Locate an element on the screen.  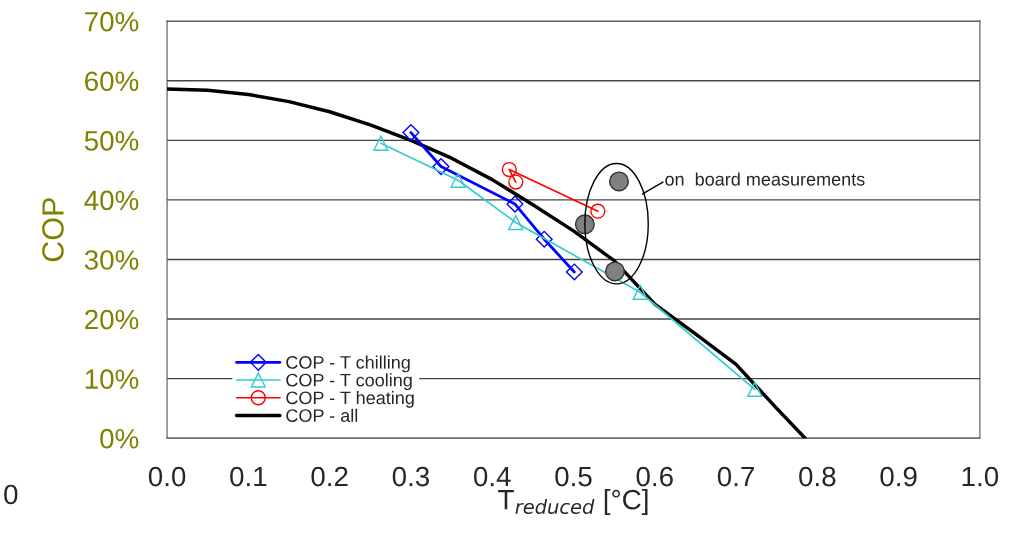
x-tick-label: 0.6 is located at coordinates (654, 476).